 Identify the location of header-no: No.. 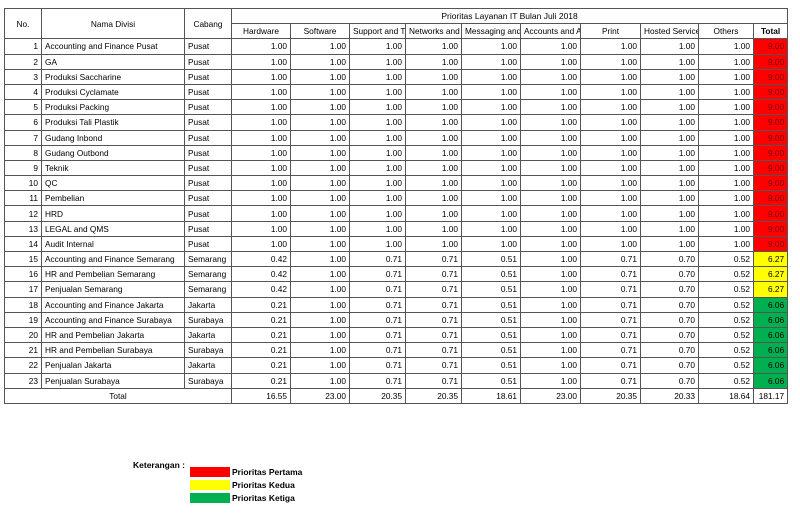
(23, 23).